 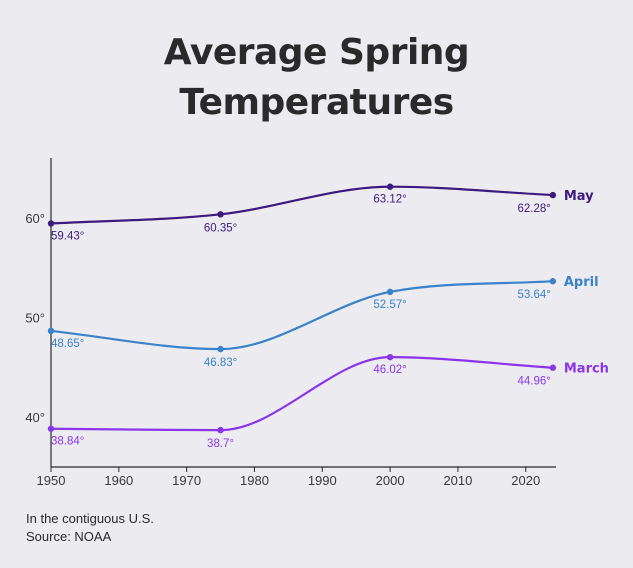 I want to click on footnote: In the contiguous U.S. Source: NOAA, so click(x=90, y=528).